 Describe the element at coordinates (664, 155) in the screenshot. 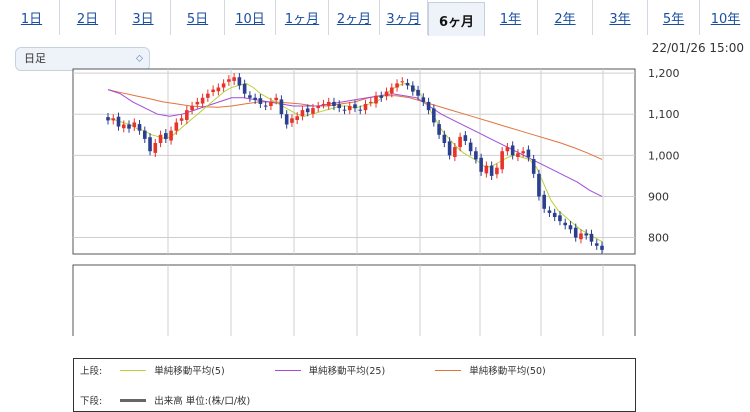

I see `y-tick-label: 1,000` at that location.